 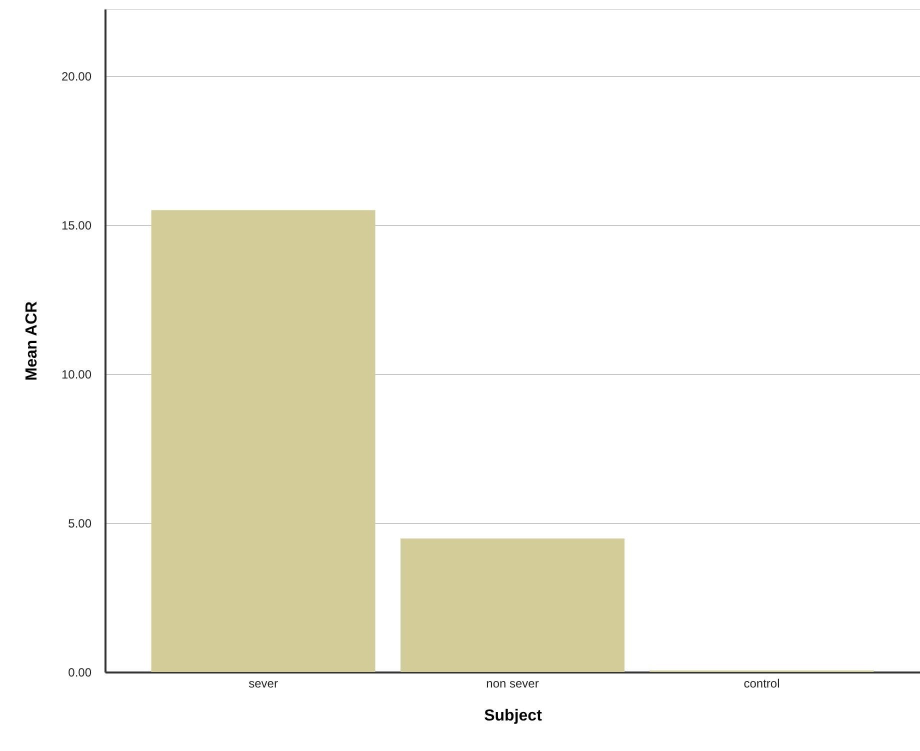 What do you see at coordinates (76, 375) in the screenshot?
I see `y-tick-label: 10.00` at bounding box center [76, 375].